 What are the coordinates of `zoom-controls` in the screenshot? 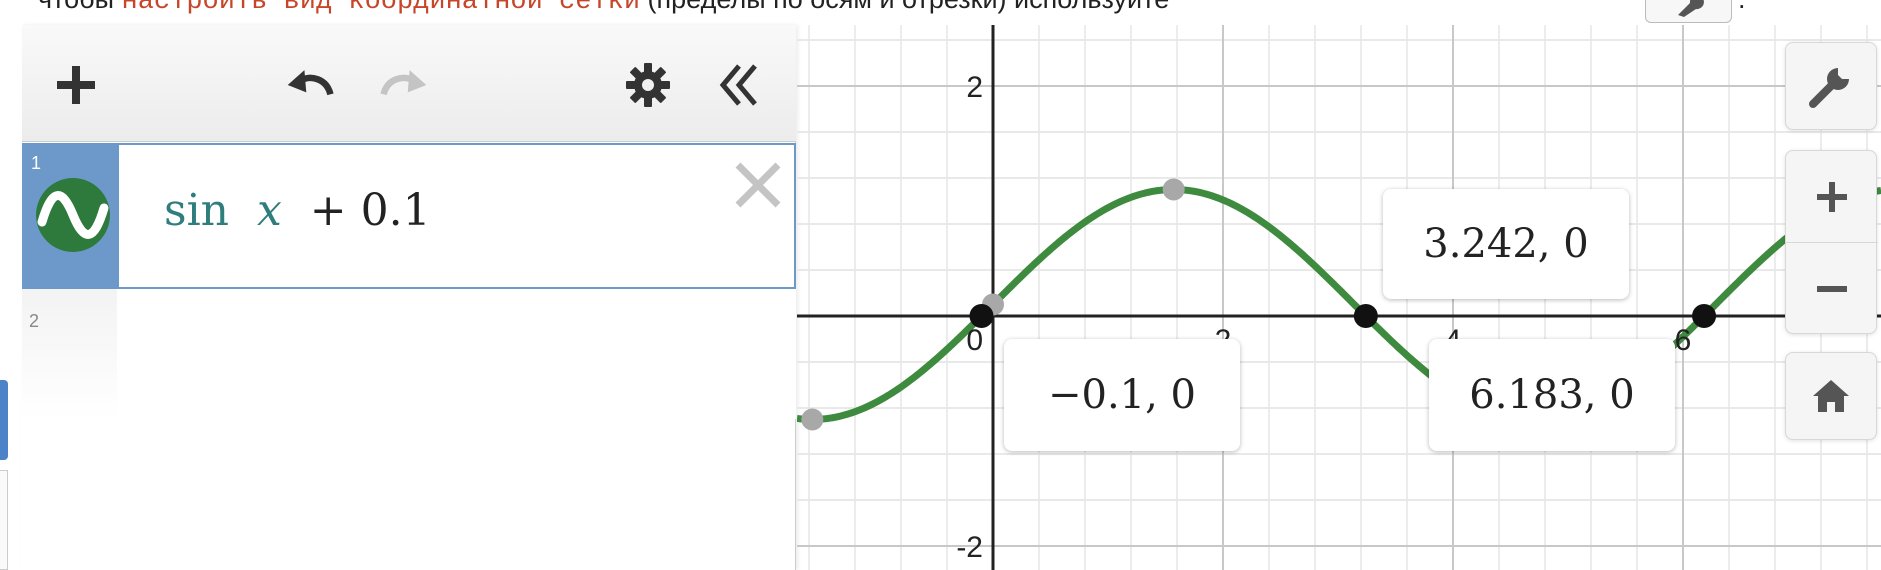 It's located at (1831, 242).